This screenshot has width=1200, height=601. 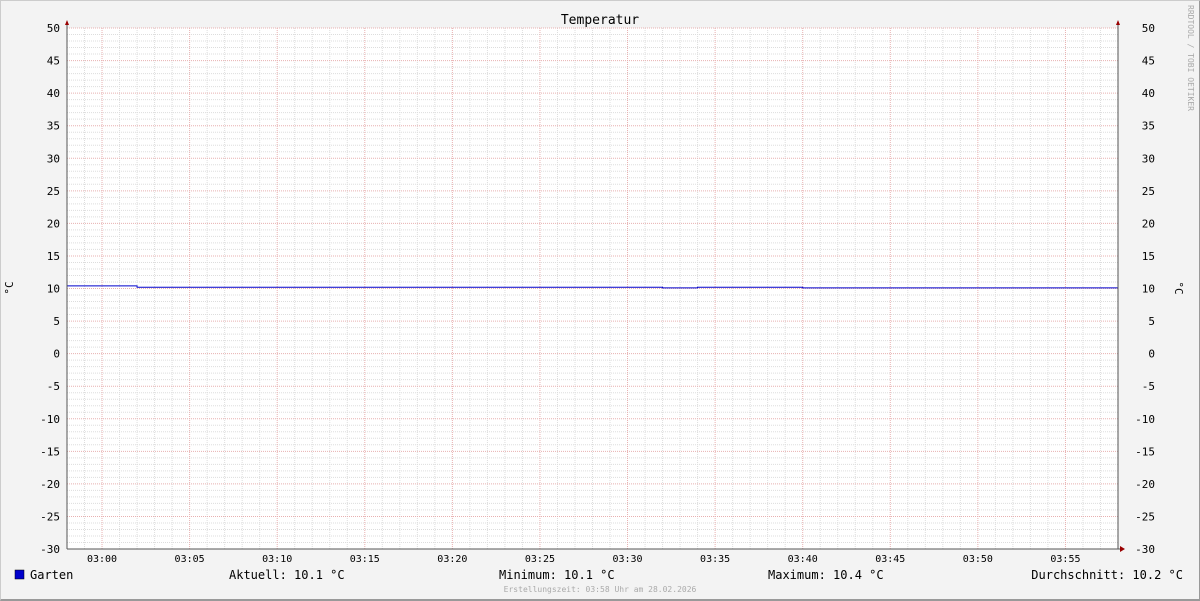 I want to click on y-tick-label-right: 45, so click(x=1148, y=61).